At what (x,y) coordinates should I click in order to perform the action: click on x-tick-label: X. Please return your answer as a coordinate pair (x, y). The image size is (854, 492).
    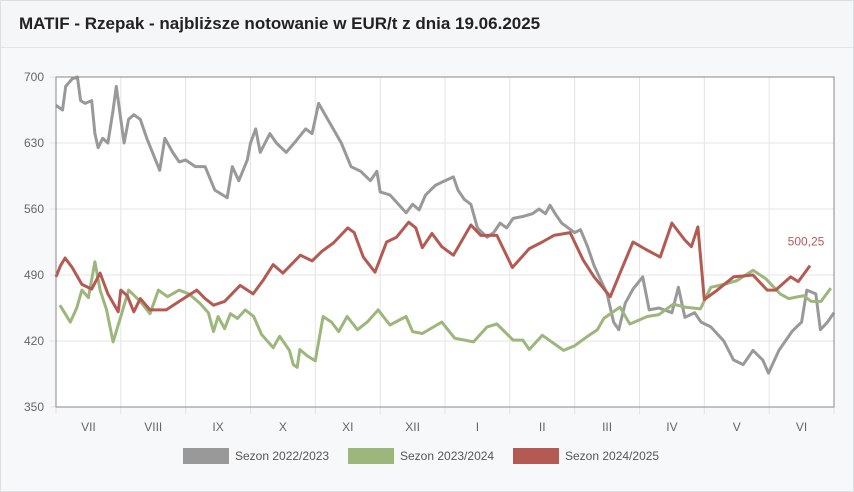
    Looking at the image, I should click on (283, 427).